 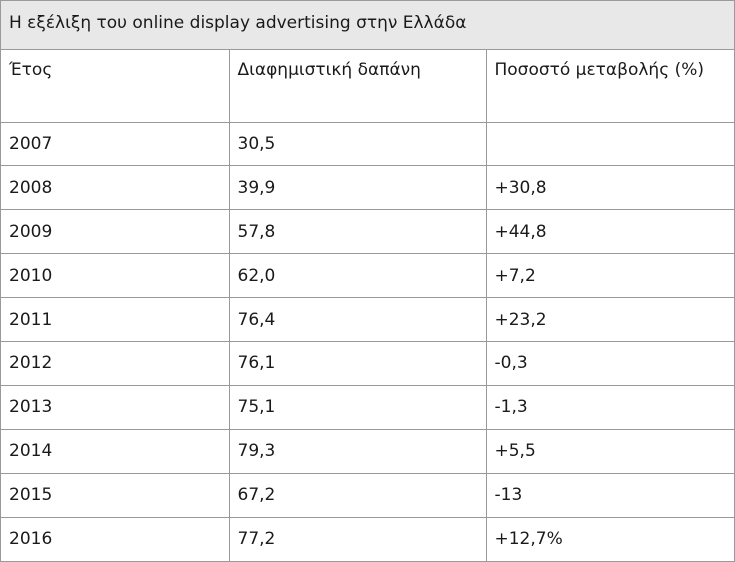 What do you see at coordinates (115, 319) in the screenshot?
I see `cell-year: 2011` at bounding box center [115, 319].